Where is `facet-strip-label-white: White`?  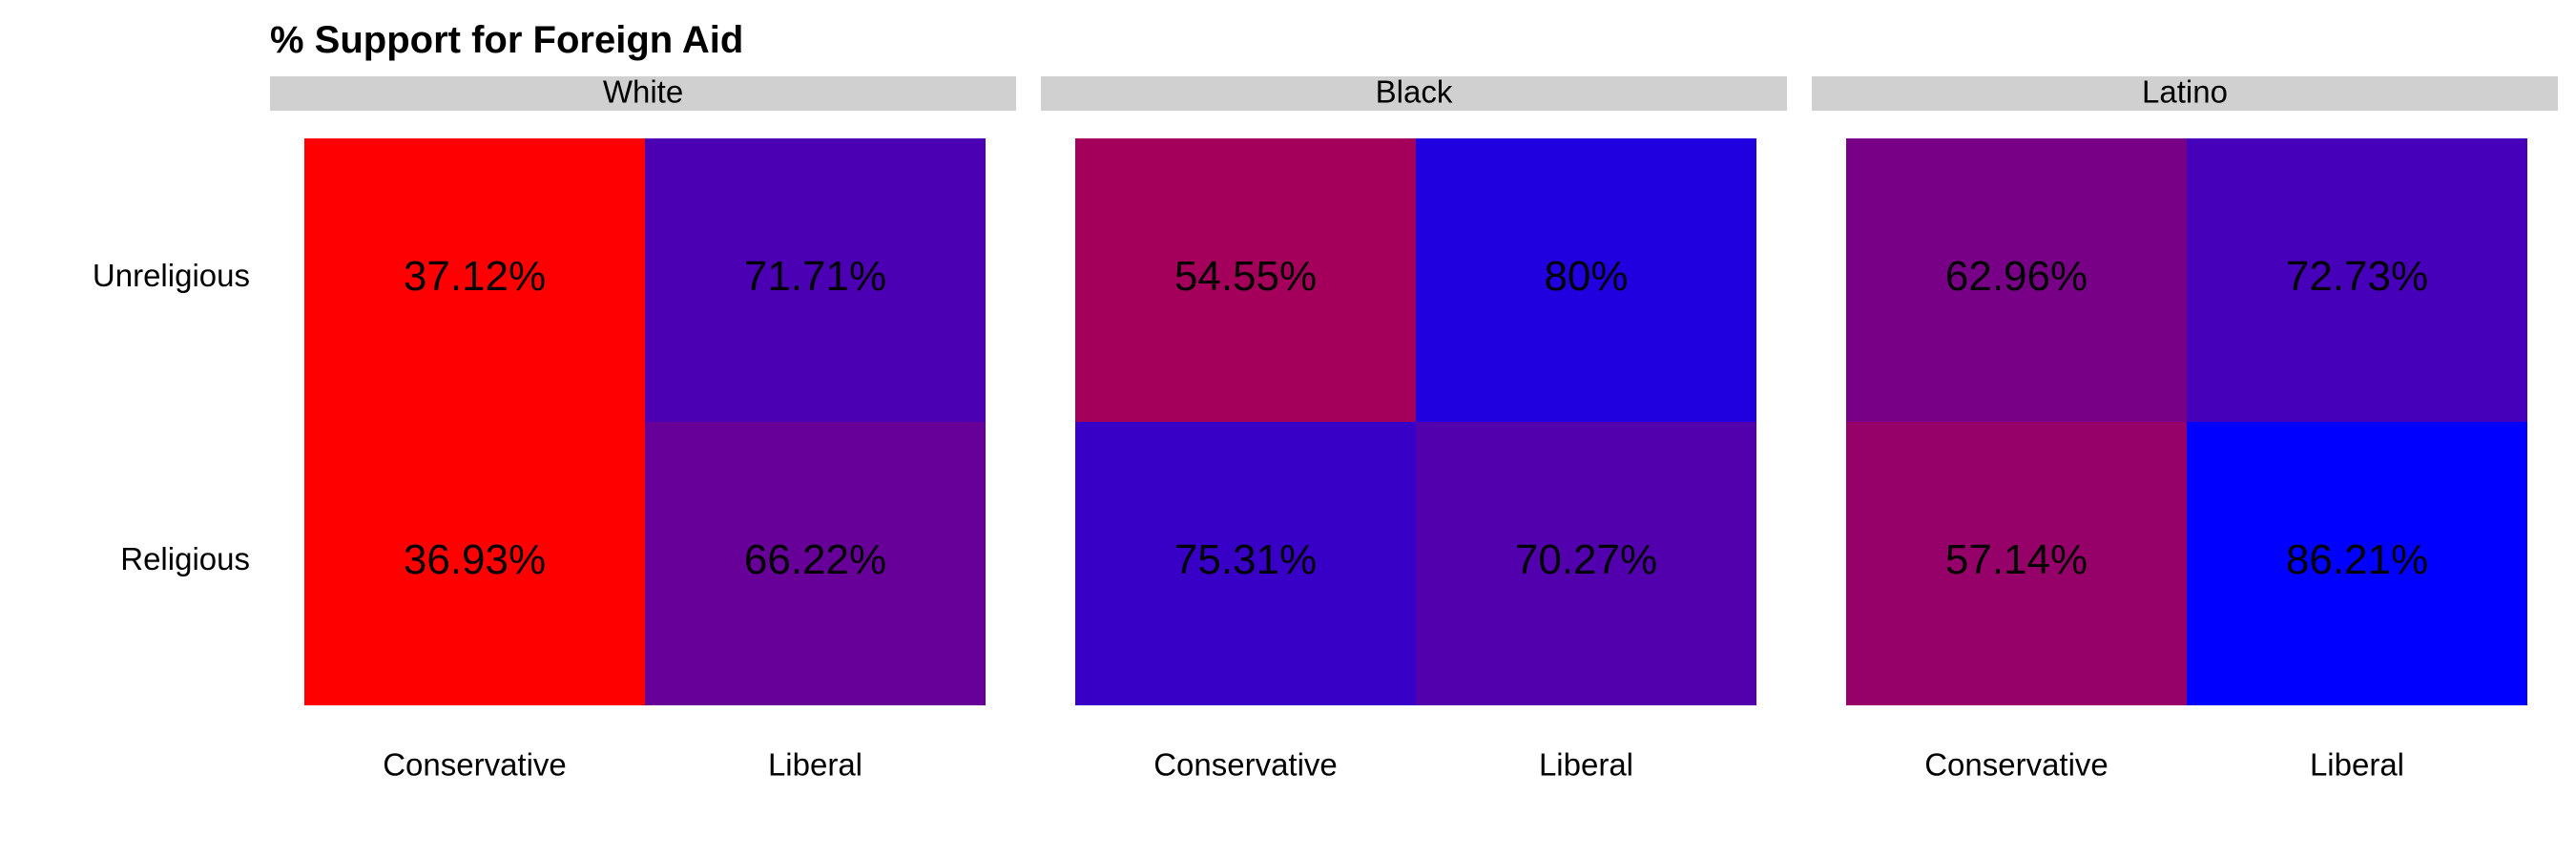
facet-strip-label-white: White is located at coordinates (643, 92).